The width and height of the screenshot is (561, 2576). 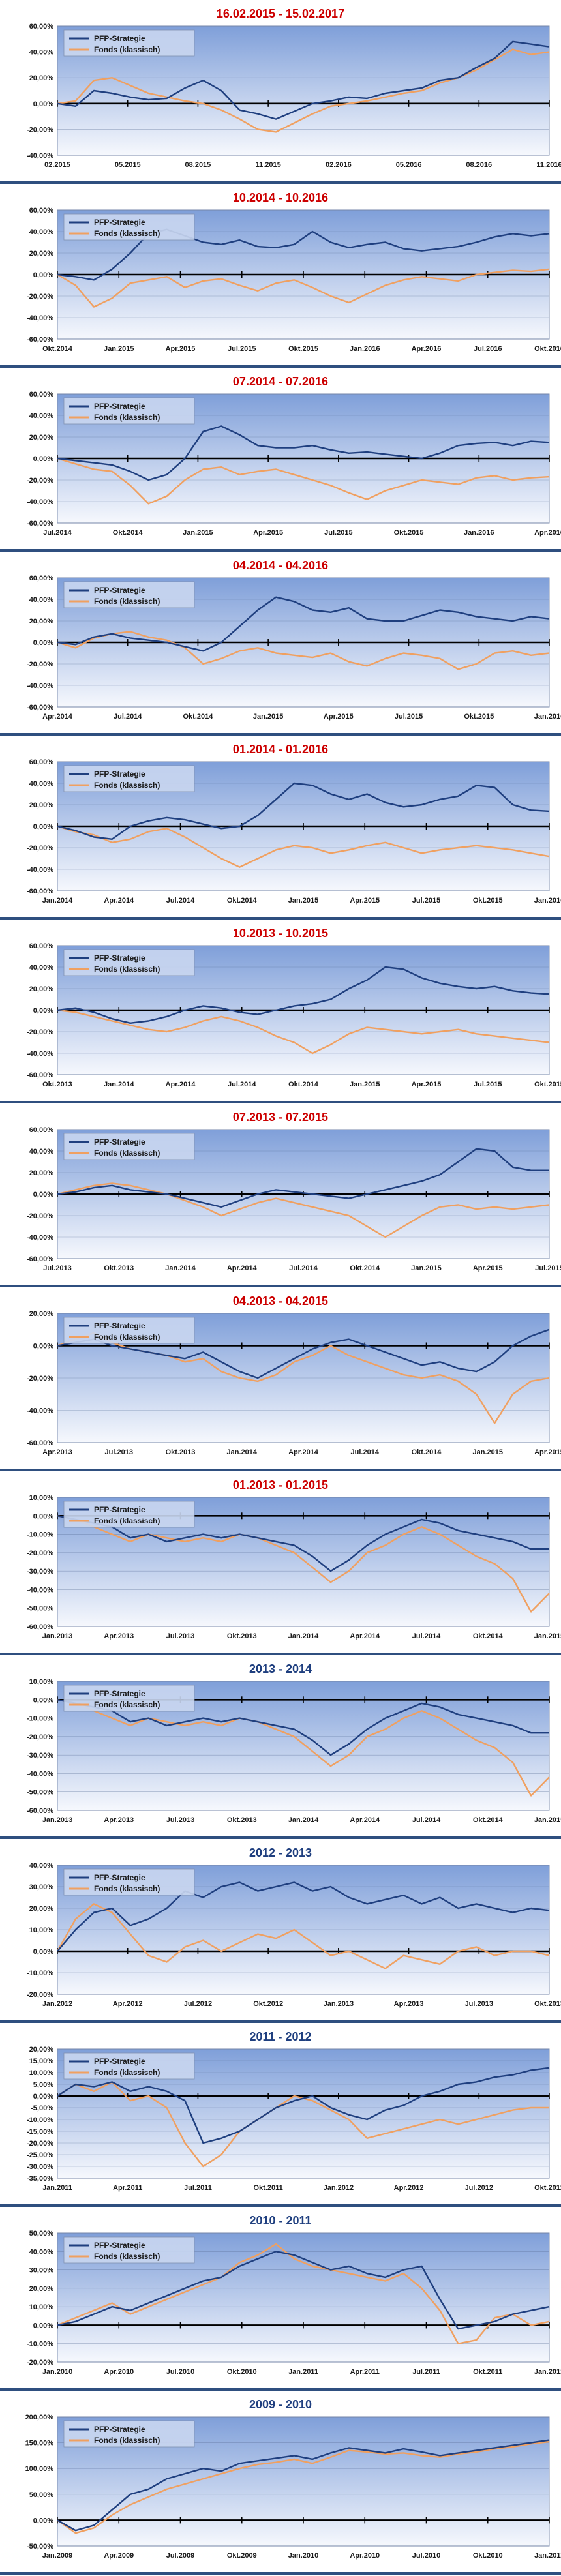 What do you see at coordinates (198, 2188) in the screenshot?
I see `x-tick-label: Jul.2011` at bounding box center [198, 2188].